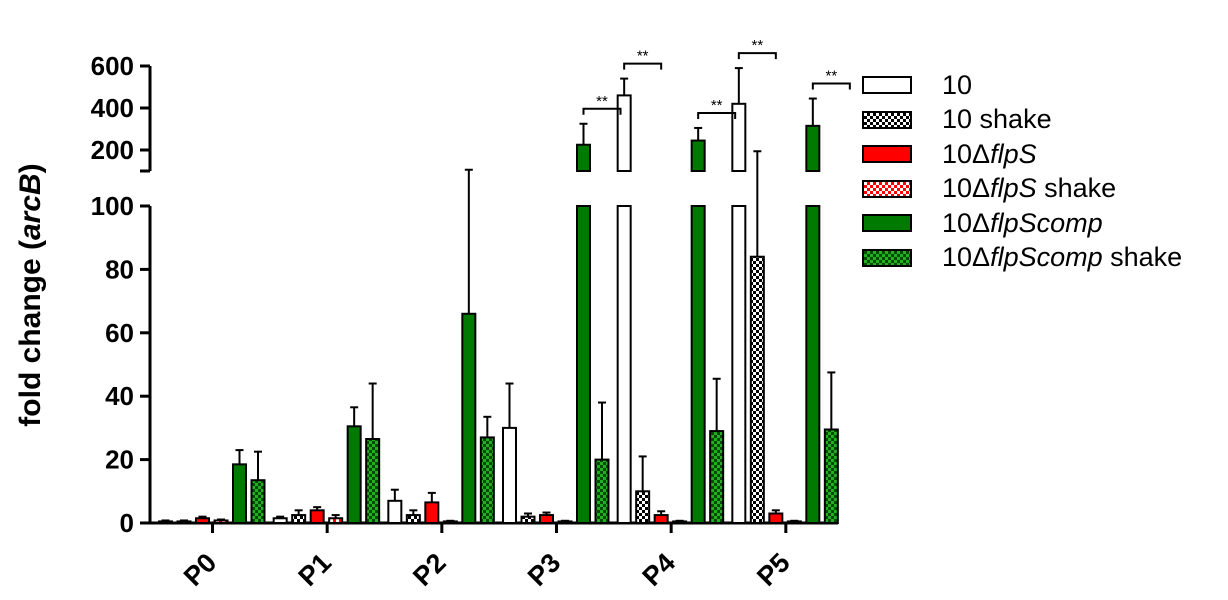 This screenshot has width=1228, height=600. Describe the element at coordinates (429, 569) in the screenshot. I see `x-tick-label: P2` at that location.